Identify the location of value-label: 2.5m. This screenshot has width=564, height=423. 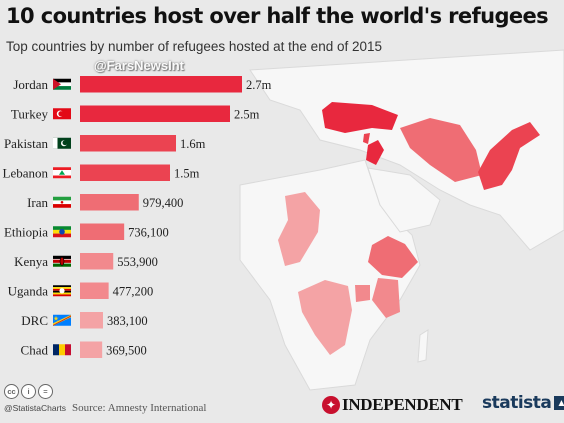
(247, 114).